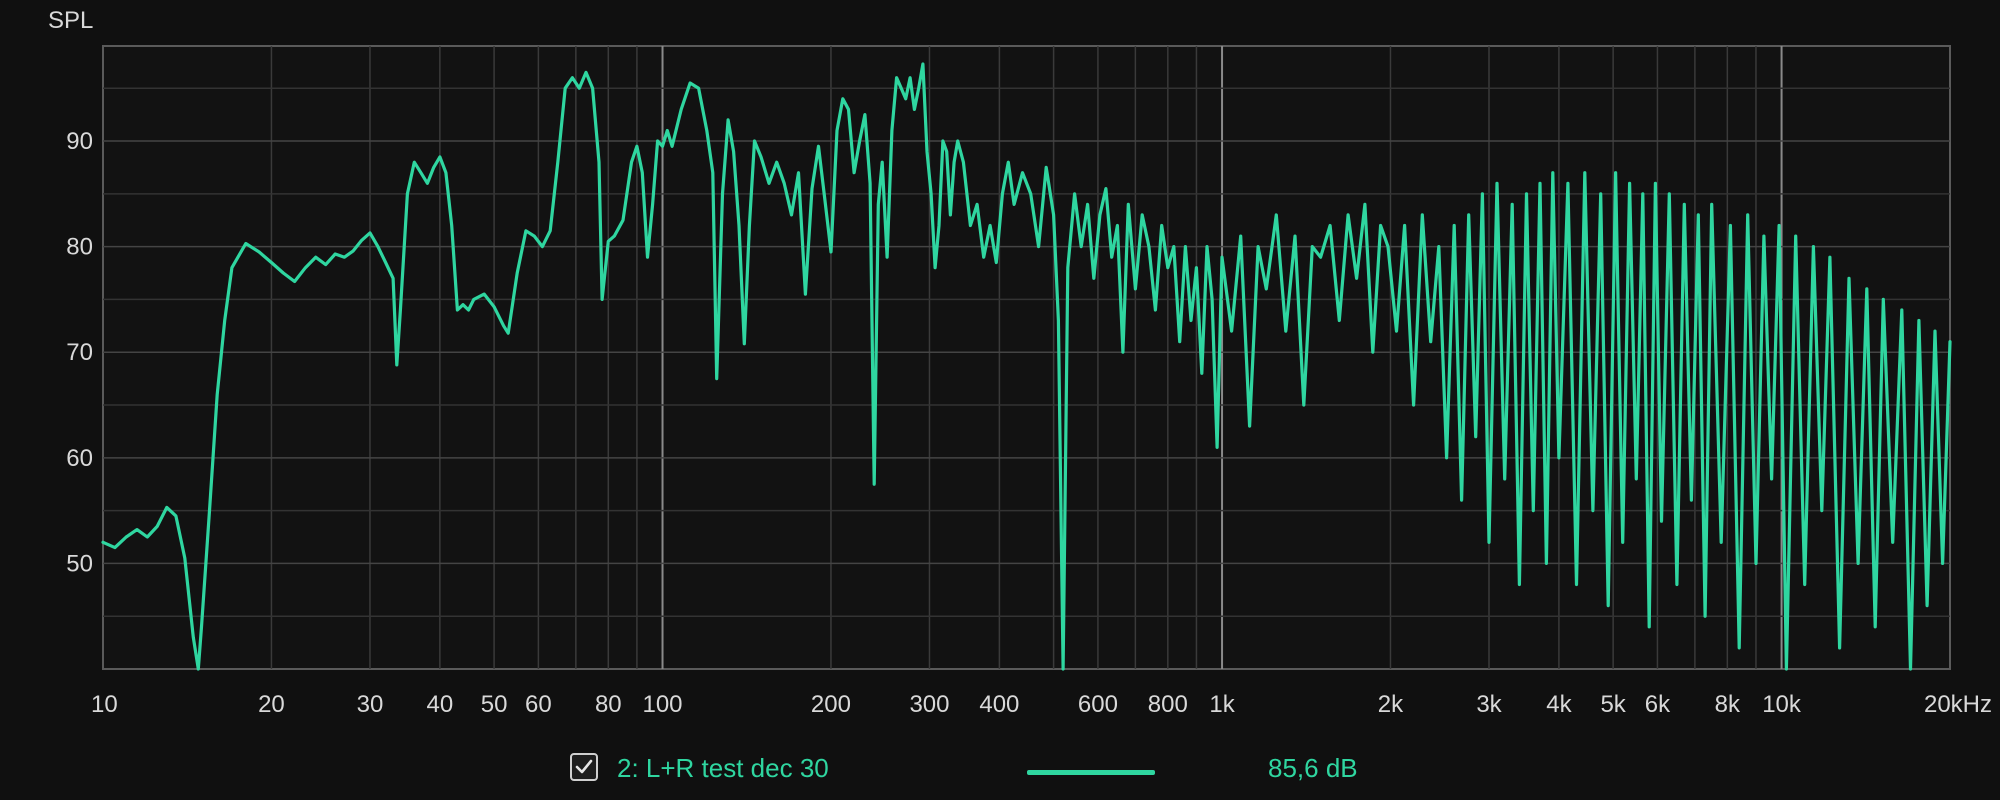 This screenshot has width=2000, height=800. I want to click on x-tick-label: 100, so click(662, 704).